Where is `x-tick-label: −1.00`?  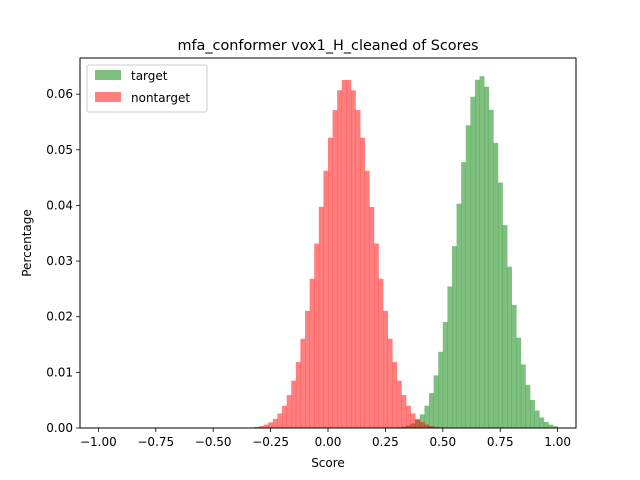
x-tick-label: −1.00 is located at coordinates (98, 442).